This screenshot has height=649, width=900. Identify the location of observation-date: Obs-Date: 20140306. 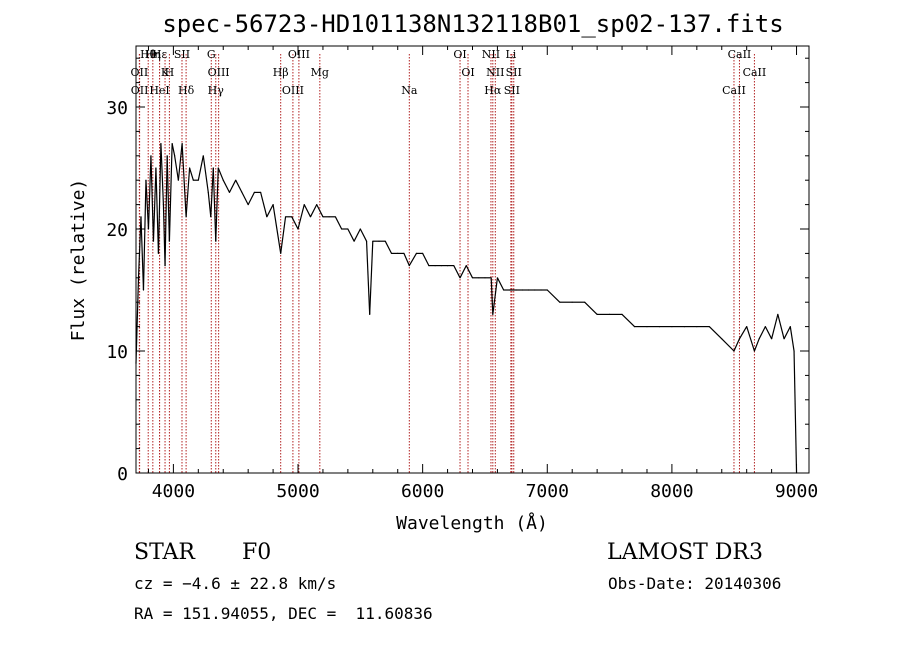
(695, 583).